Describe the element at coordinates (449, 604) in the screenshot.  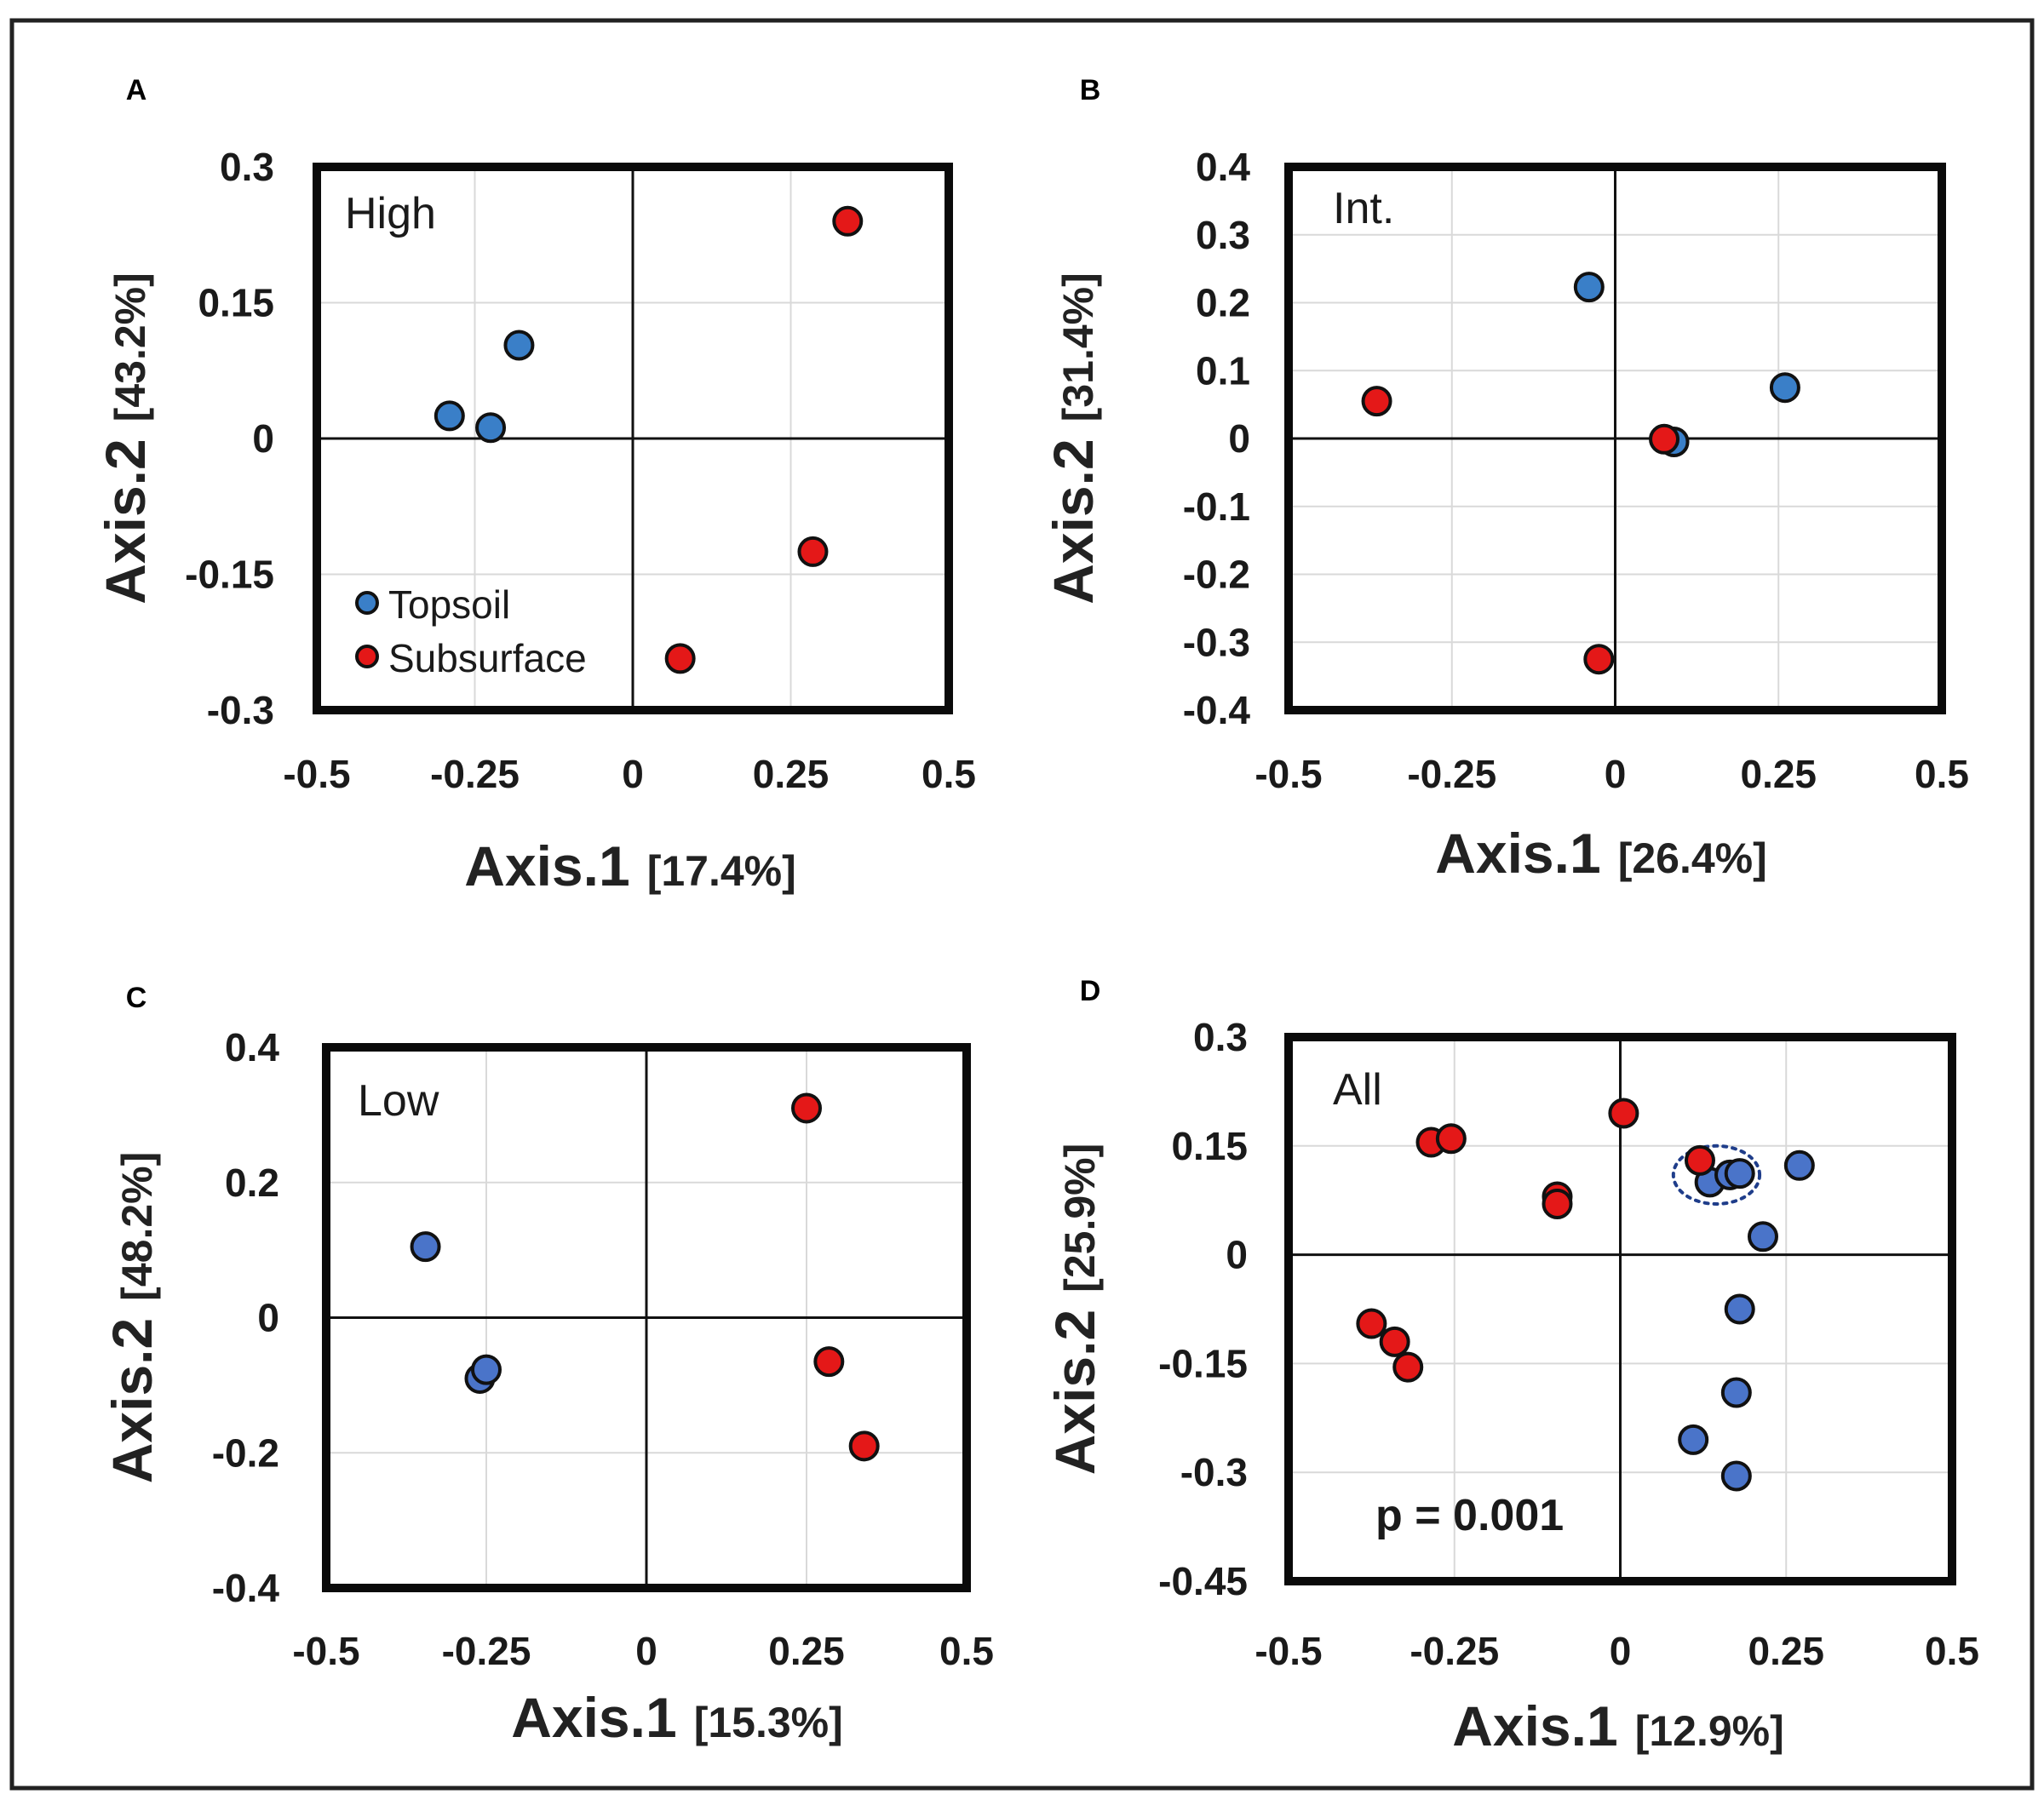
I see `legend-label: Topsoil` at that location.